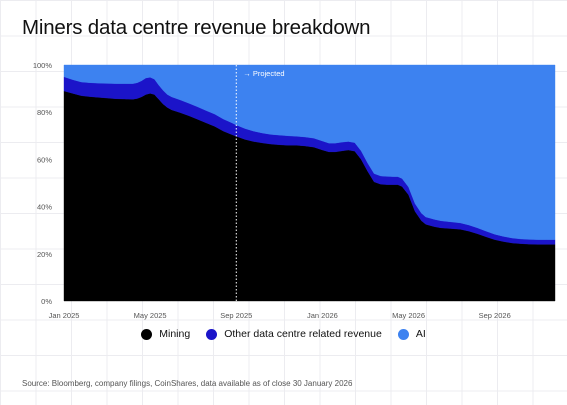 The width and height of the screenshot is (567, 405). I want to click on y-tick-label: 80%, so click(44, 112).